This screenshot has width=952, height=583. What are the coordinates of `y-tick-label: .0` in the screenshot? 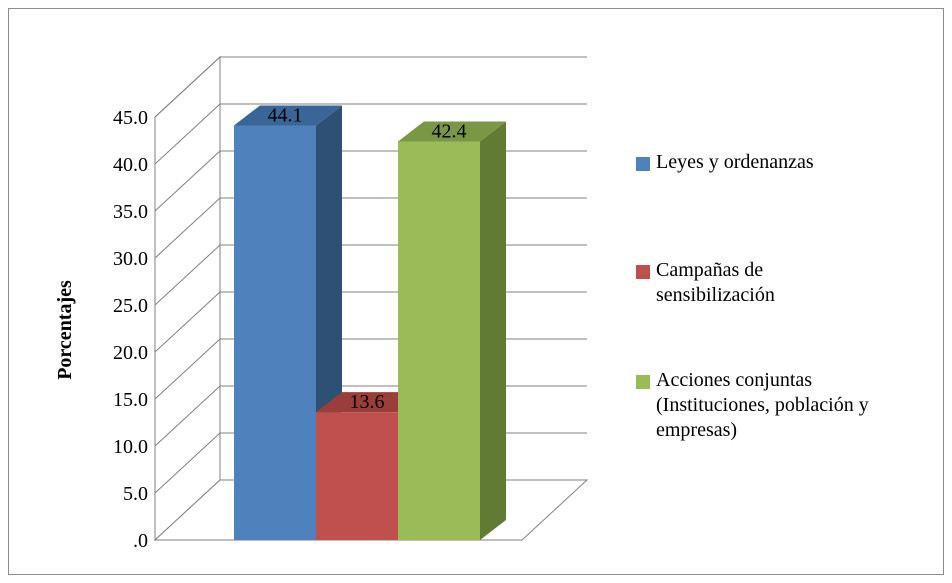 It's located at (140, 541).